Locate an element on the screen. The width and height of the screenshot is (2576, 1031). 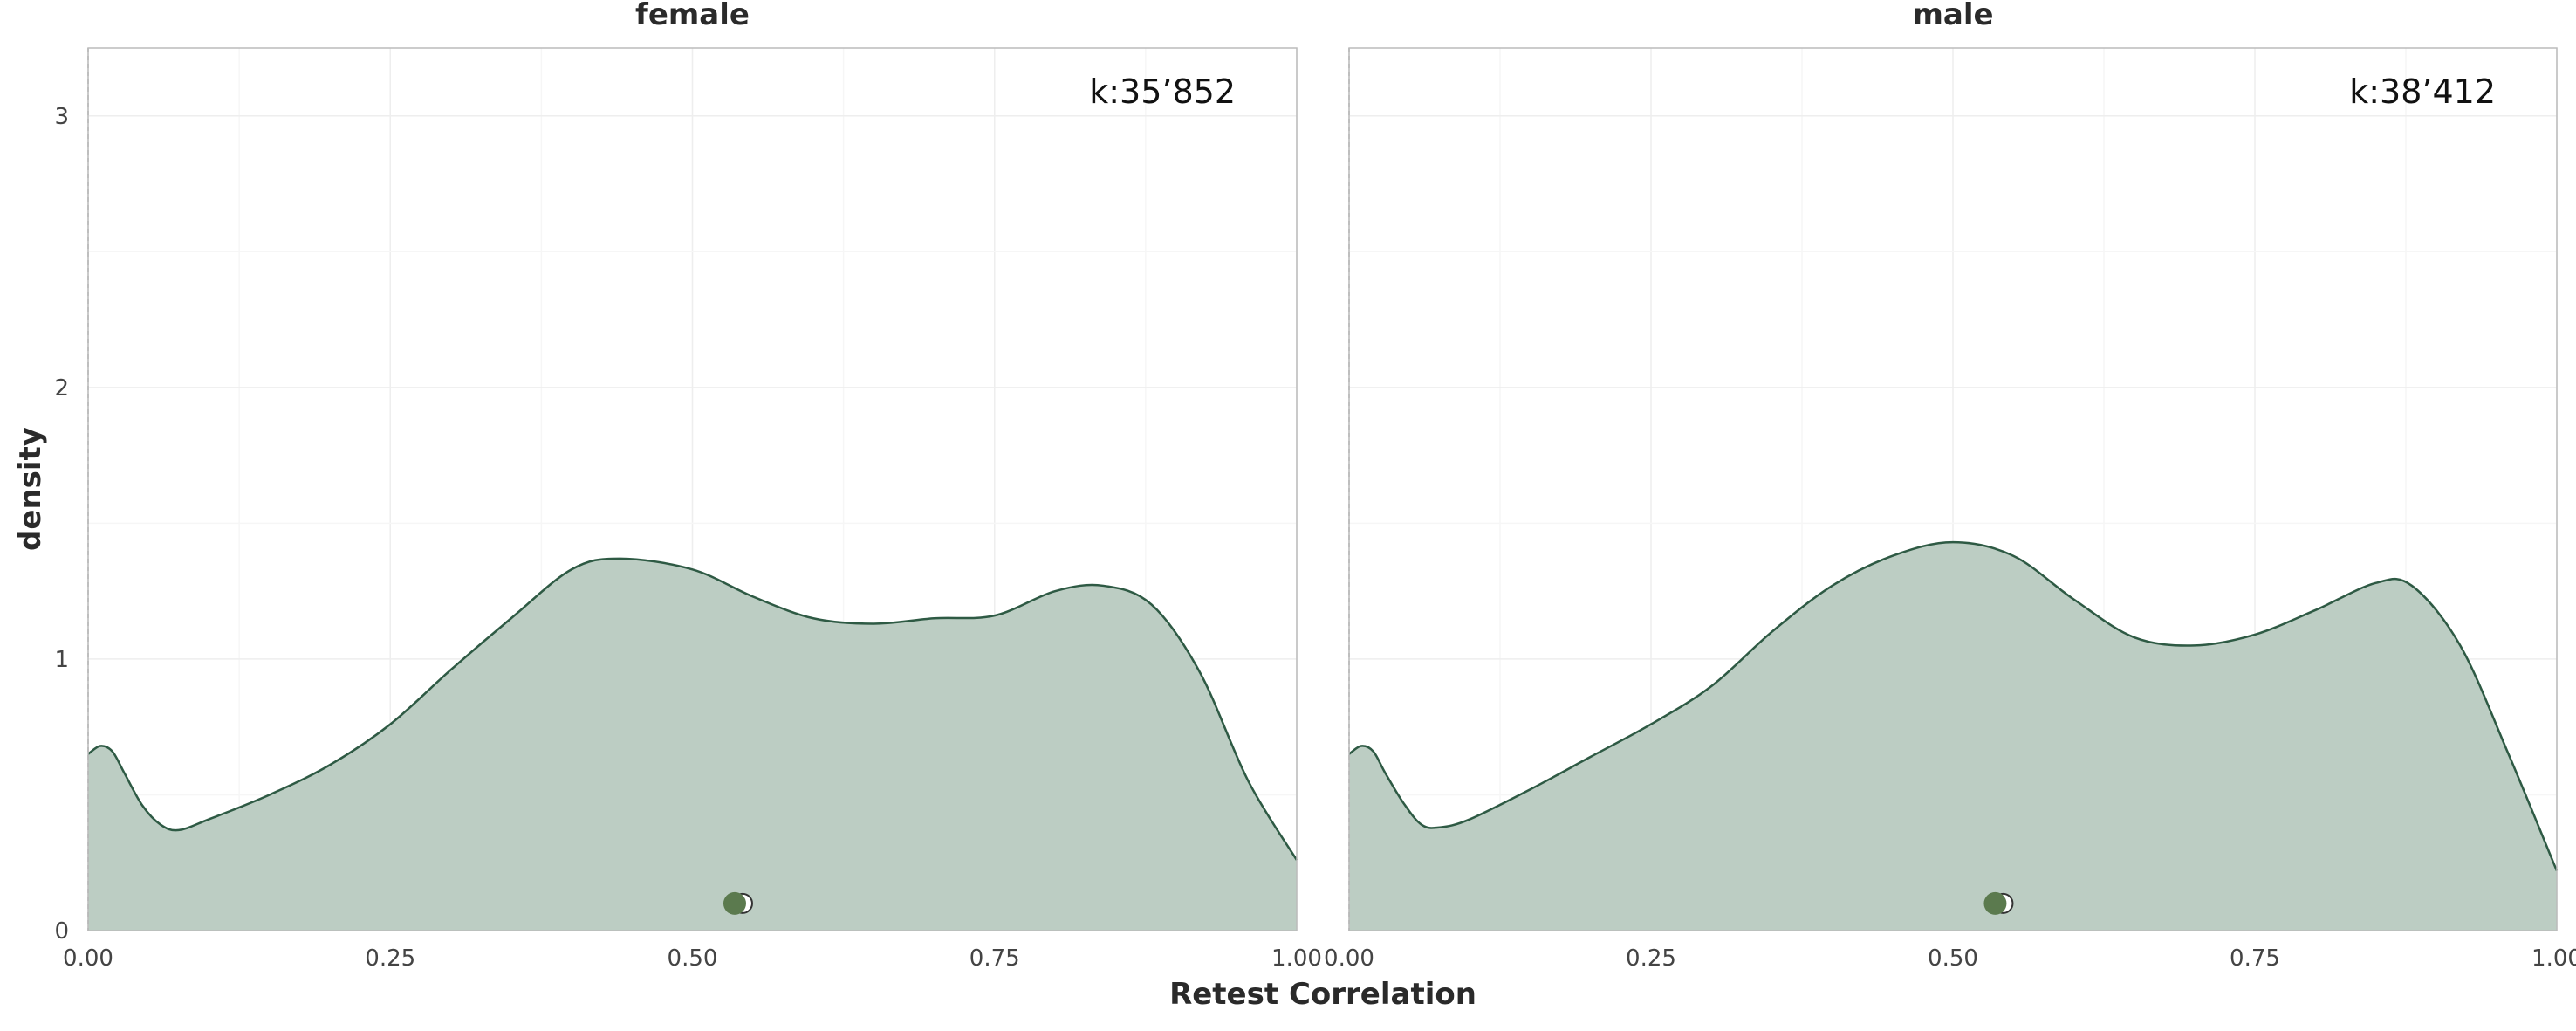
density-line is located at coordinates (693, 709).